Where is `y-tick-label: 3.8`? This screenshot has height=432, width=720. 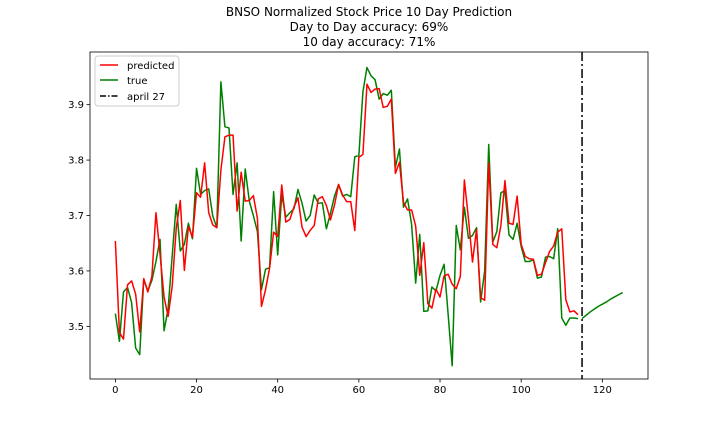 y-tick-label: 3.8 is located at coordinates (76, 161).